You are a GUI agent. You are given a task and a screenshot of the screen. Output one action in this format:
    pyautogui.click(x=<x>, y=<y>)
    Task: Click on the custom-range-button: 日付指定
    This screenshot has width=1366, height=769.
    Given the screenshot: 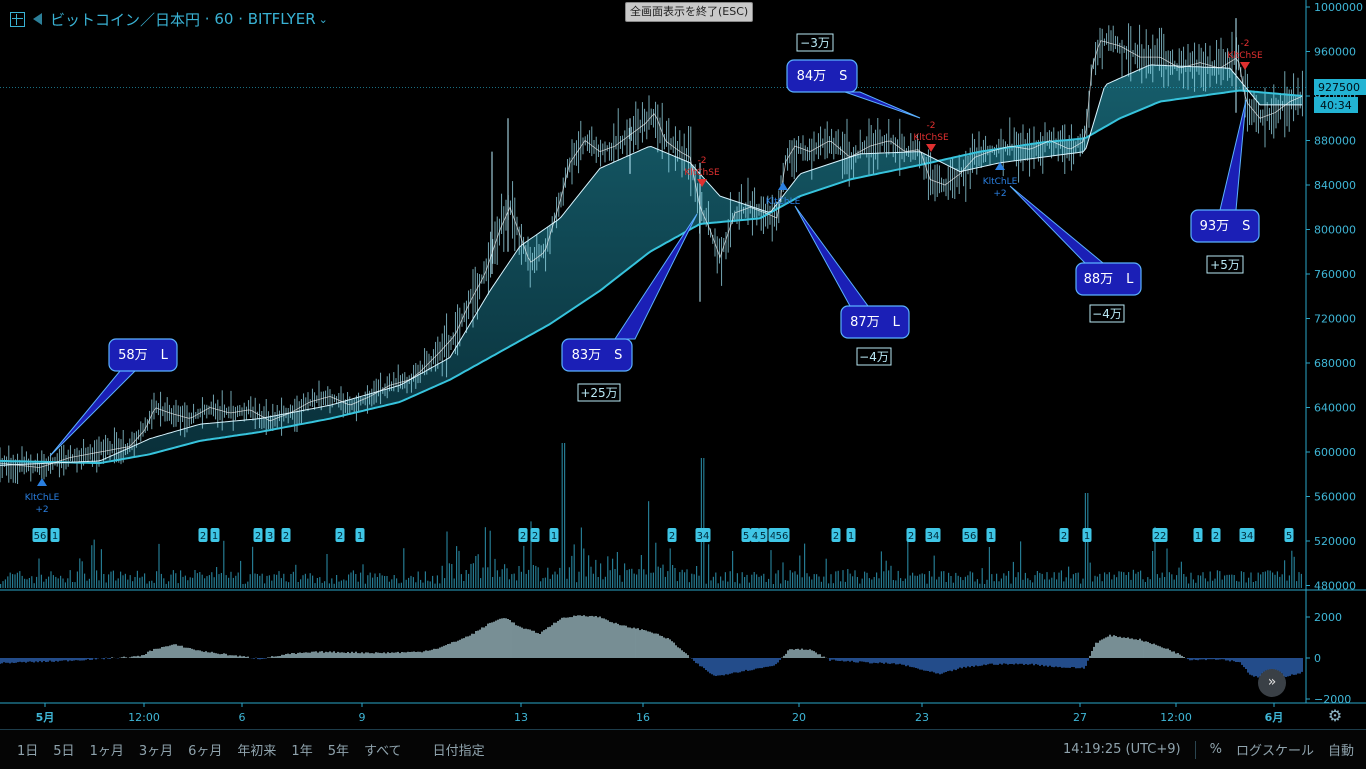 What is the action you would take?
    pyautogui.click(x=458, y=751)
    